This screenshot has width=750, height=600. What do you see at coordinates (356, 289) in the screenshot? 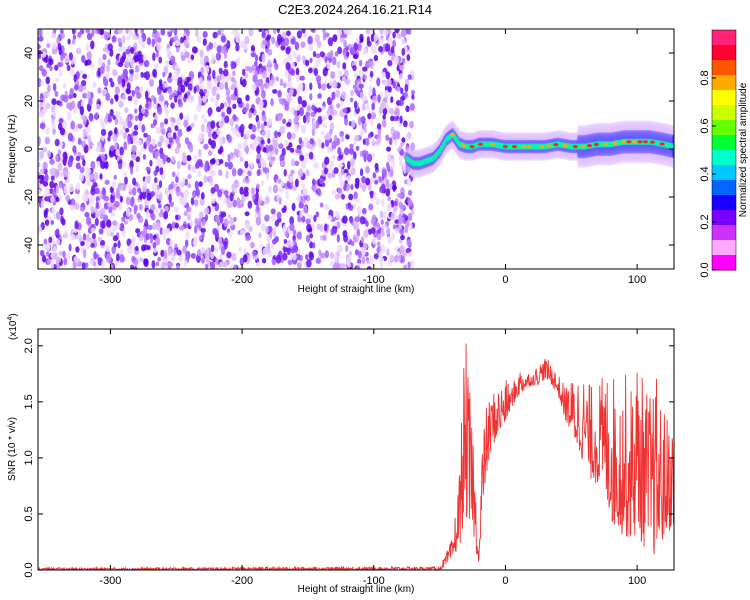
I see `spectrogram-x-label: Height of straight line (km)` at bounding box center [356, 289].